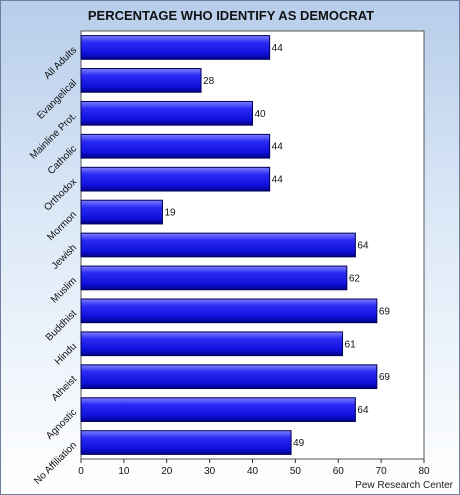 The width and height of the screenshot is (460, 495). What do you see at coordinates (339, 471) in the screenshot?
I see `x-tick-label: 60` at bounding box center [339, 471].